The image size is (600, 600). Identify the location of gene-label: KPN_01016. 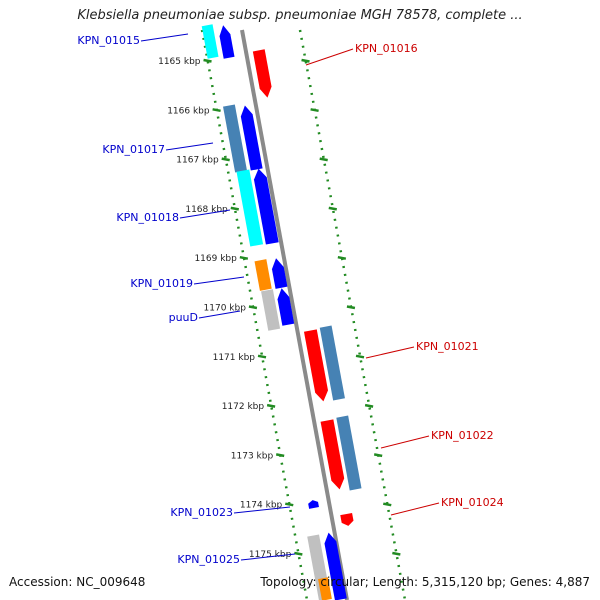
(386, 48).